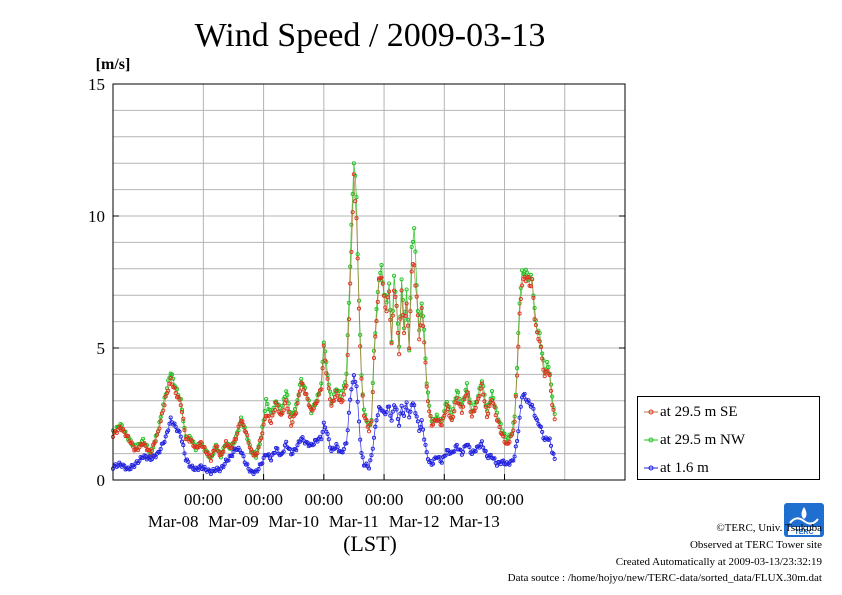 The image size is (842, 595). Describe the element at coordinates (293, 521) in the screenshot. I see `x-tick-date-label: Mar-10` at that location.